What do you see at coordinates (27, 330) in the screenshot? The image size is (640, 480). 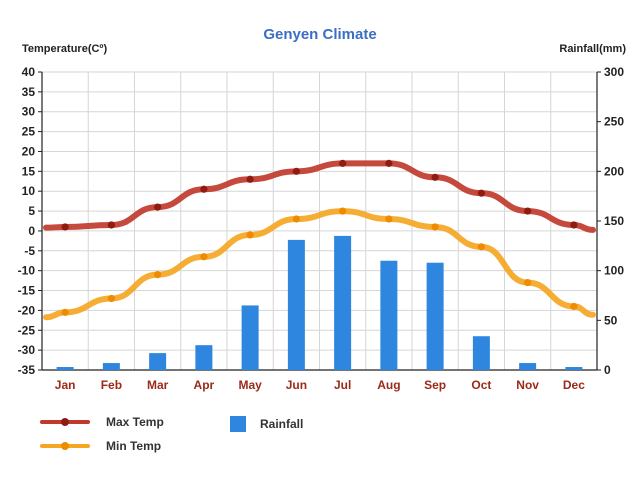 I see `y-tick-label-left: -25` at bounding box center [27, 330].